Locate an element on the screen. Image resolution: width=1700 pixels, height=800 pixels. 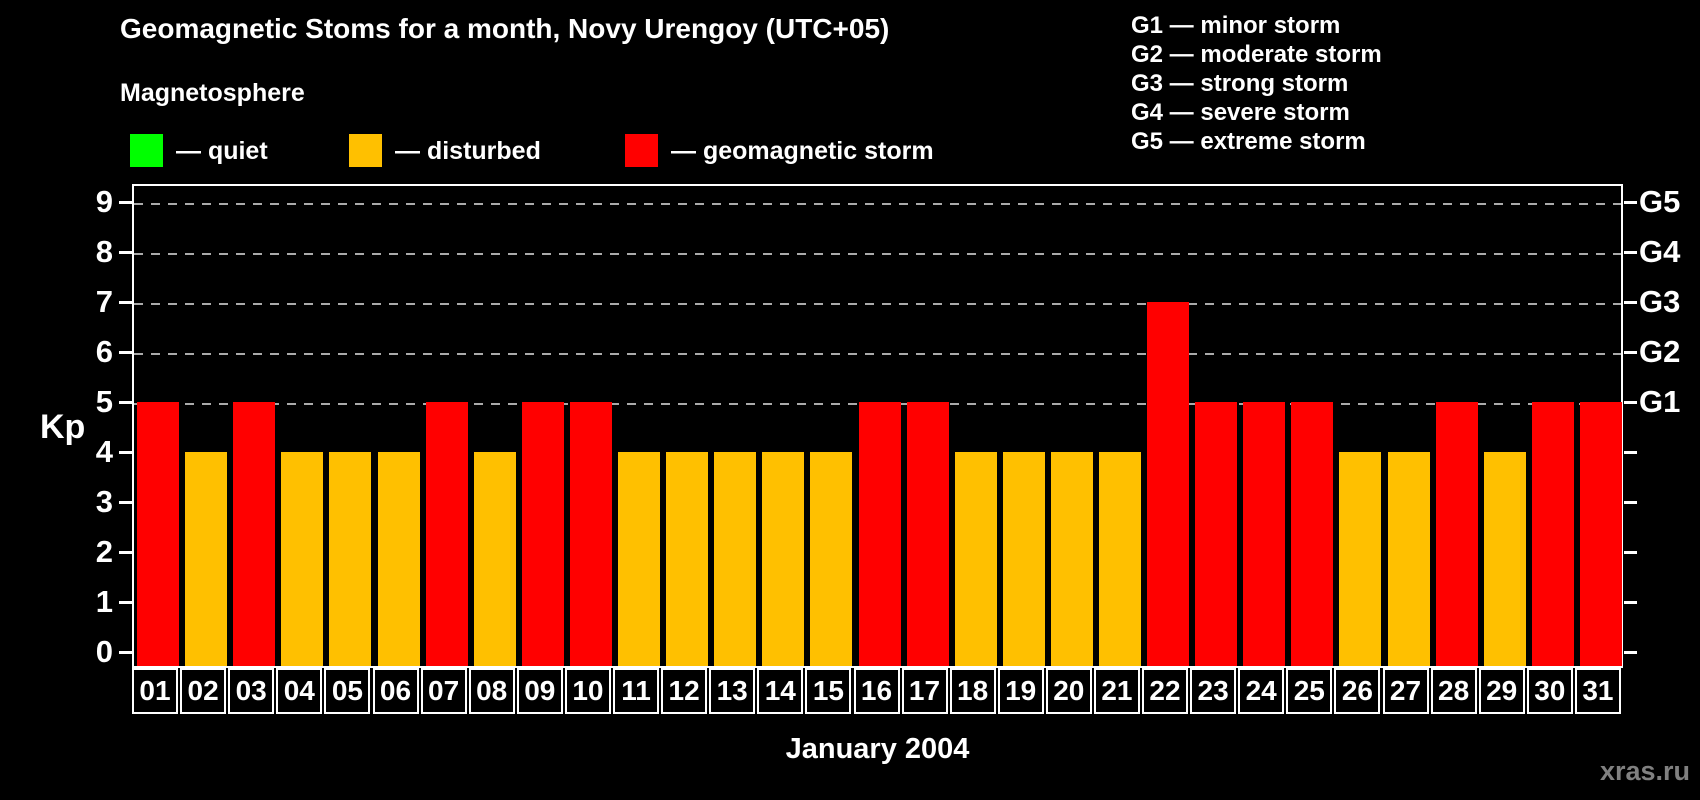
x-axis-title: January 2004 is located at coordinates (877, 749).